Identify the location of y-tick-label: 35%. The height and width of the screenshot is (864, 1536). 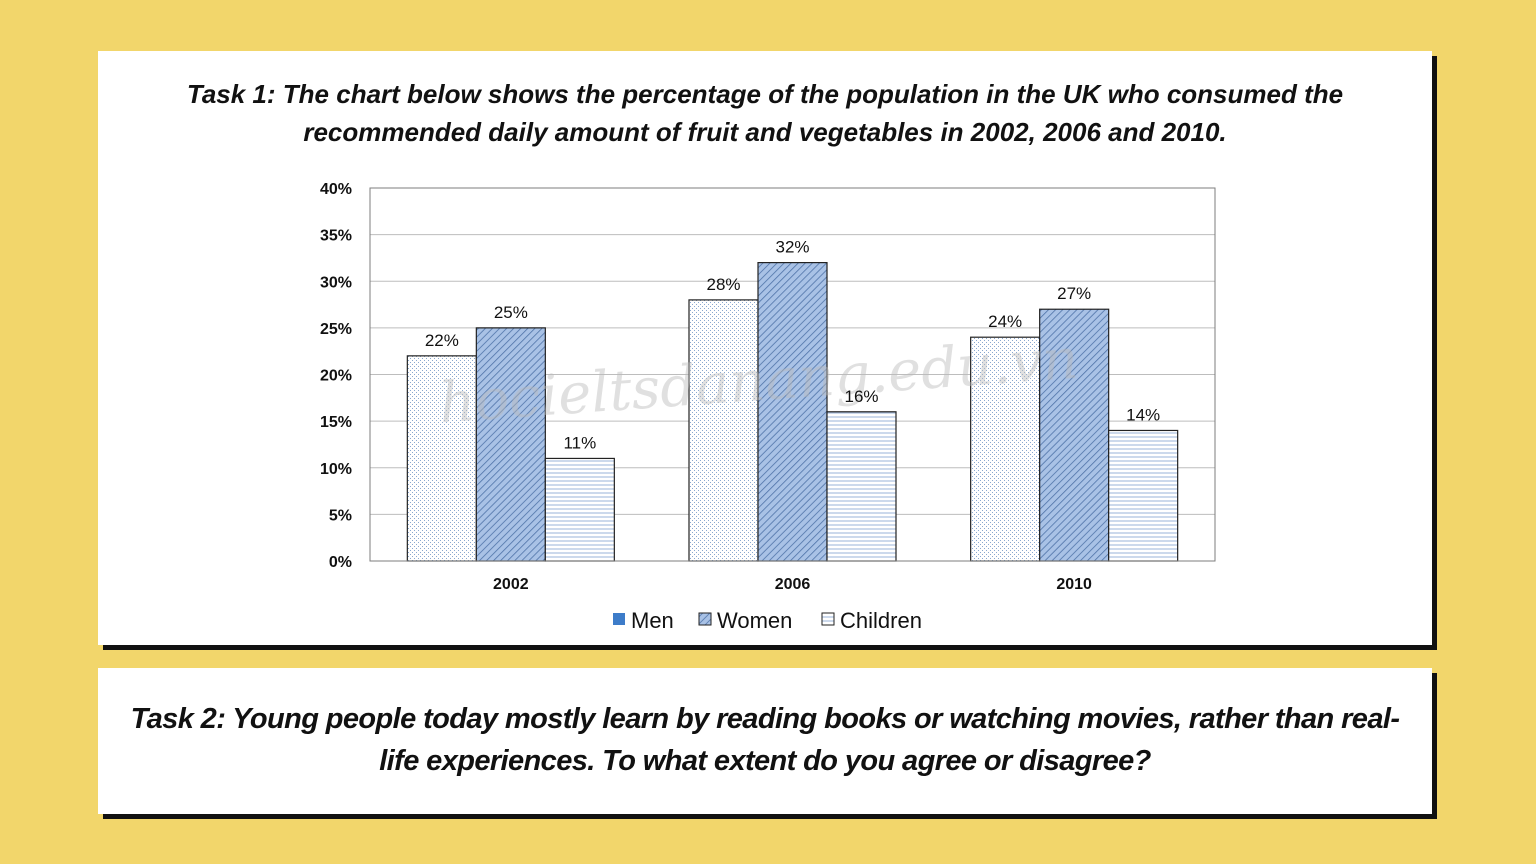
(336, 236).